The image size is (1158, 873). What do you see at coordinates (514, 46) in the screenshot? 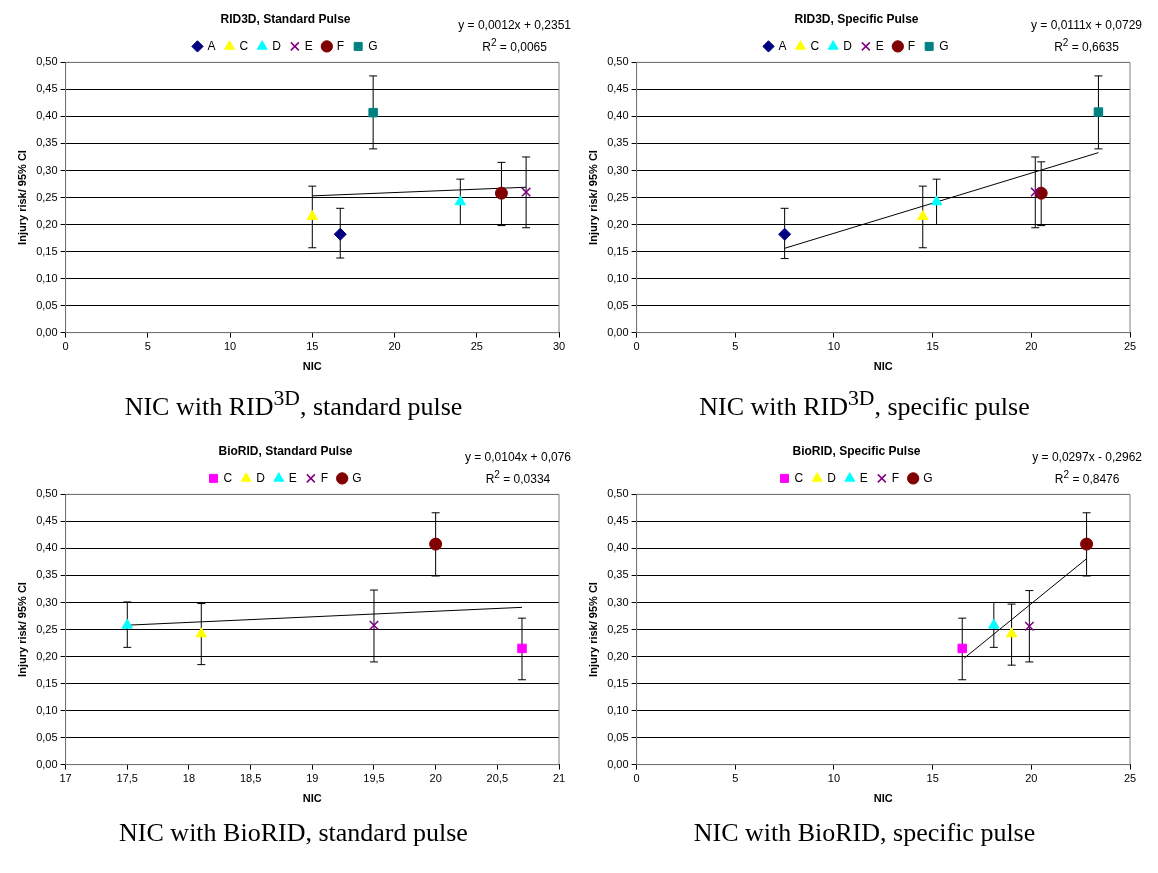
I see `text: R$^{2}$ = 0,0065` at bounding box center [514, 46].